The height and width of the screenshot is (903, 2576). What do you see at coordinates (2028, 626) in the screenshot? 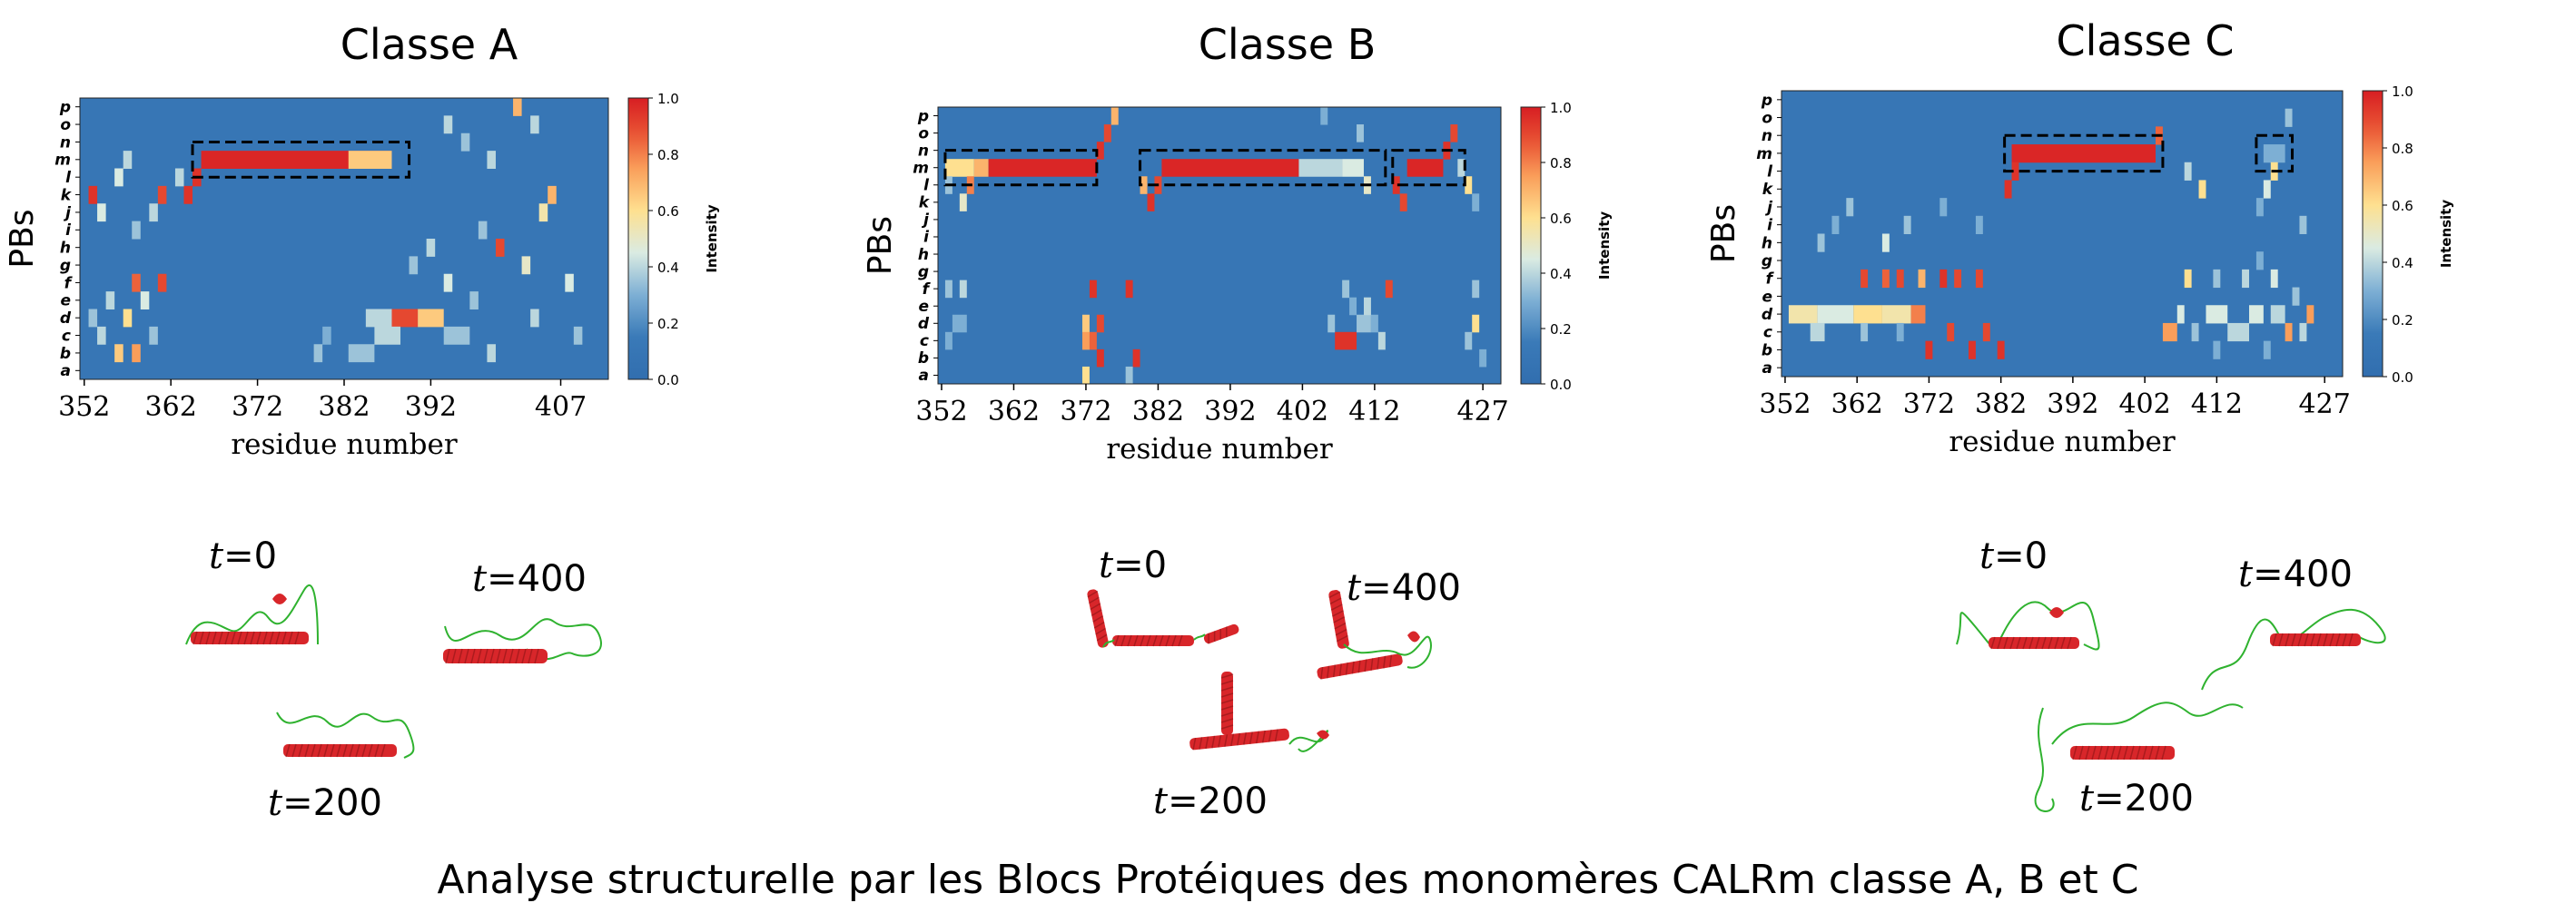
I see `structure-c-t0` at bounding box center [2028, 626].